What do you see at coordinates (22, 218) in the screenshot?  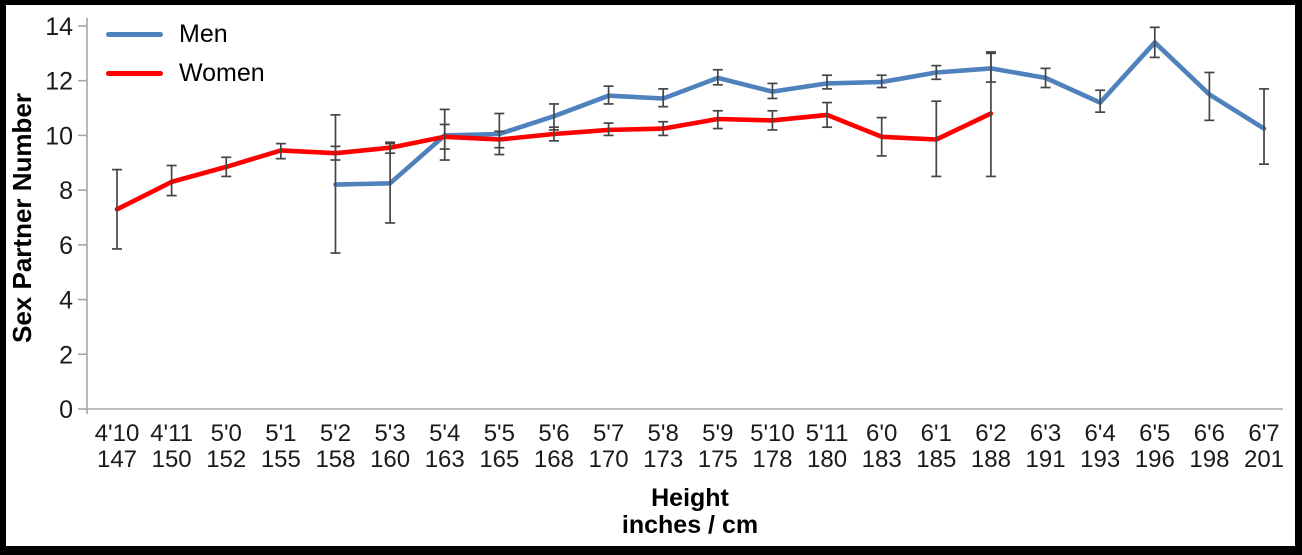 I see `y-axis-title: Sex Partner Number` at bounding box center [22, 218].